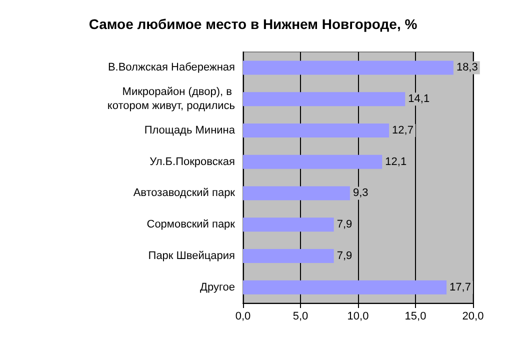 The image size is (506, 341). Describe the element at coordinates (253, 24) in the screenshot. I see `chart-title: Самое любимое место в Нижнем Новгороде, %` at that location.